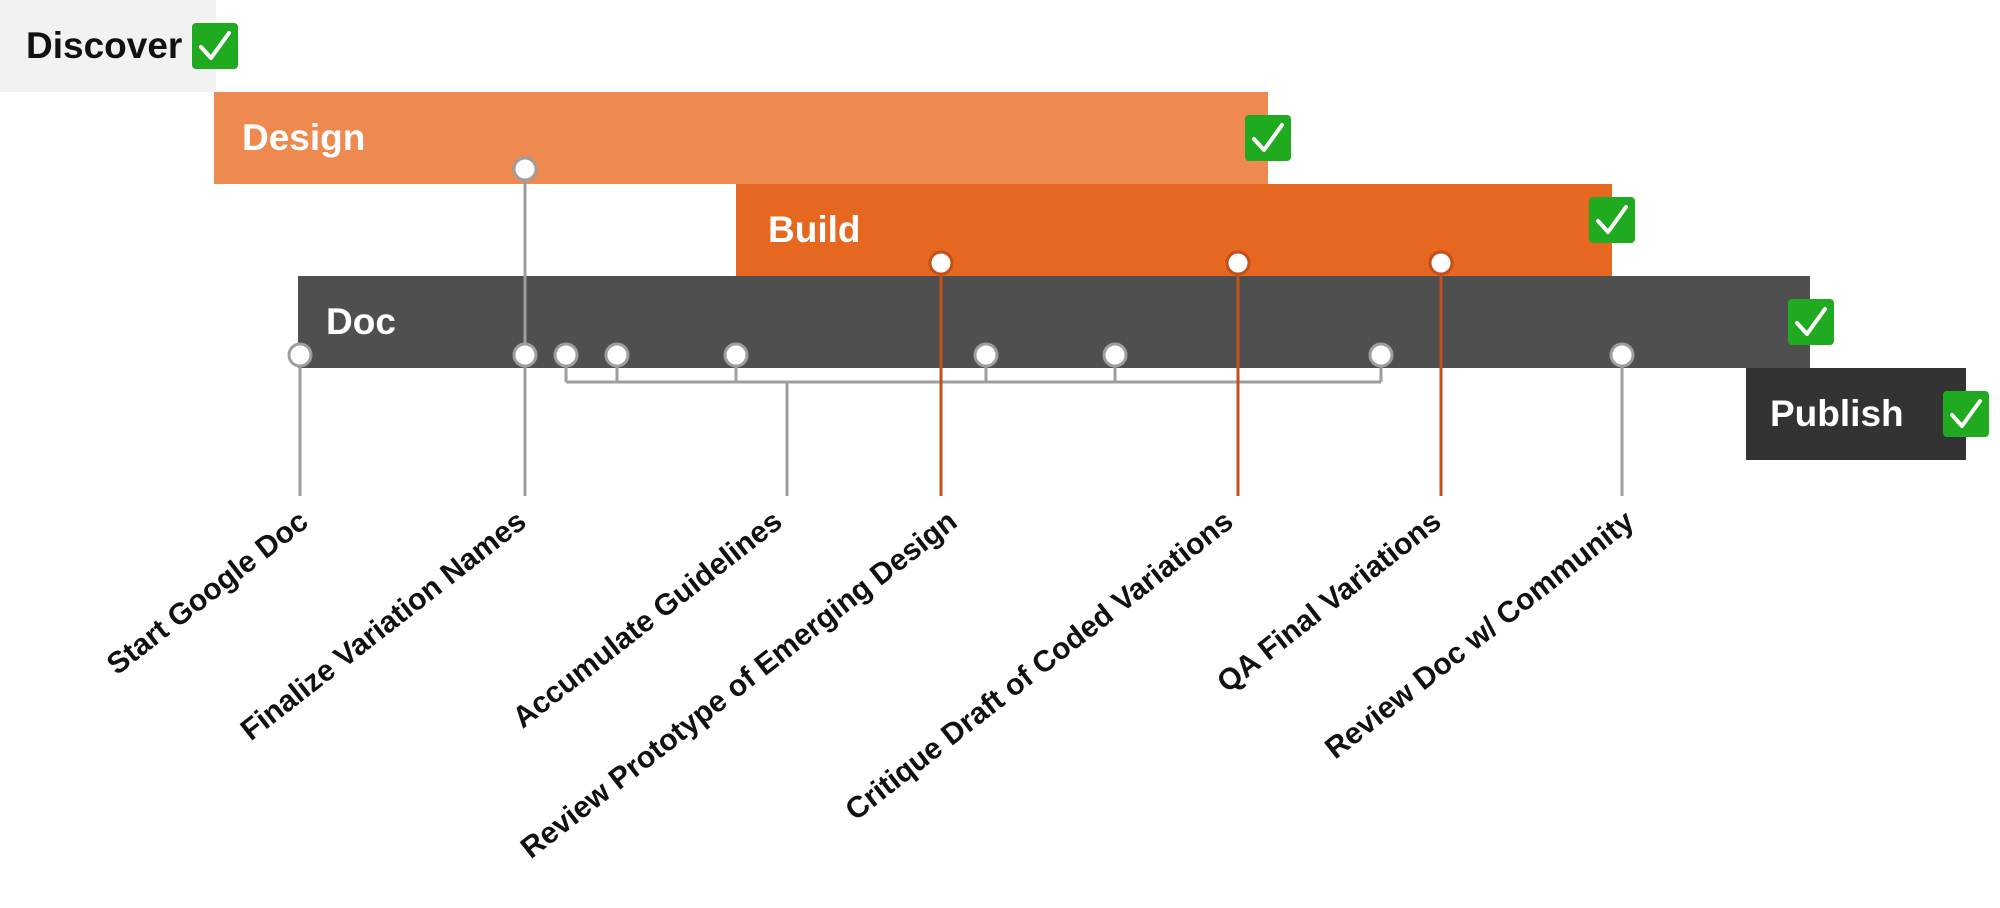 Image resolution: width=2000 pixels, height=908 pixels. I want to click on phase-discover-label: Discover, so click(104, 45).